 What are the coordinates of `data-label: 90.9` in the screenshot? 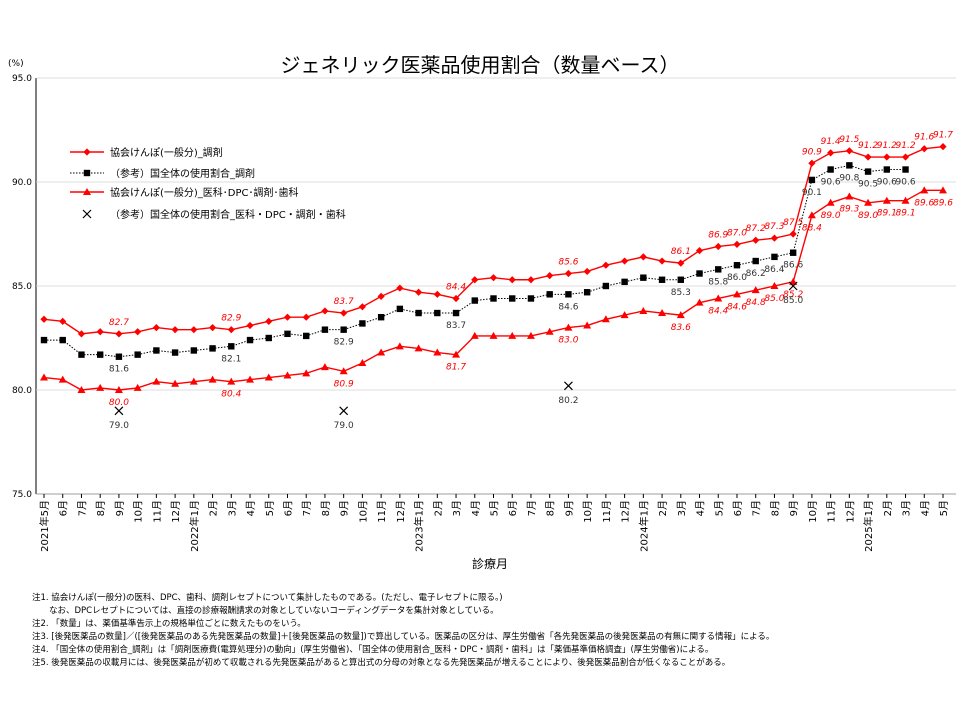 It's located at (812, 152).